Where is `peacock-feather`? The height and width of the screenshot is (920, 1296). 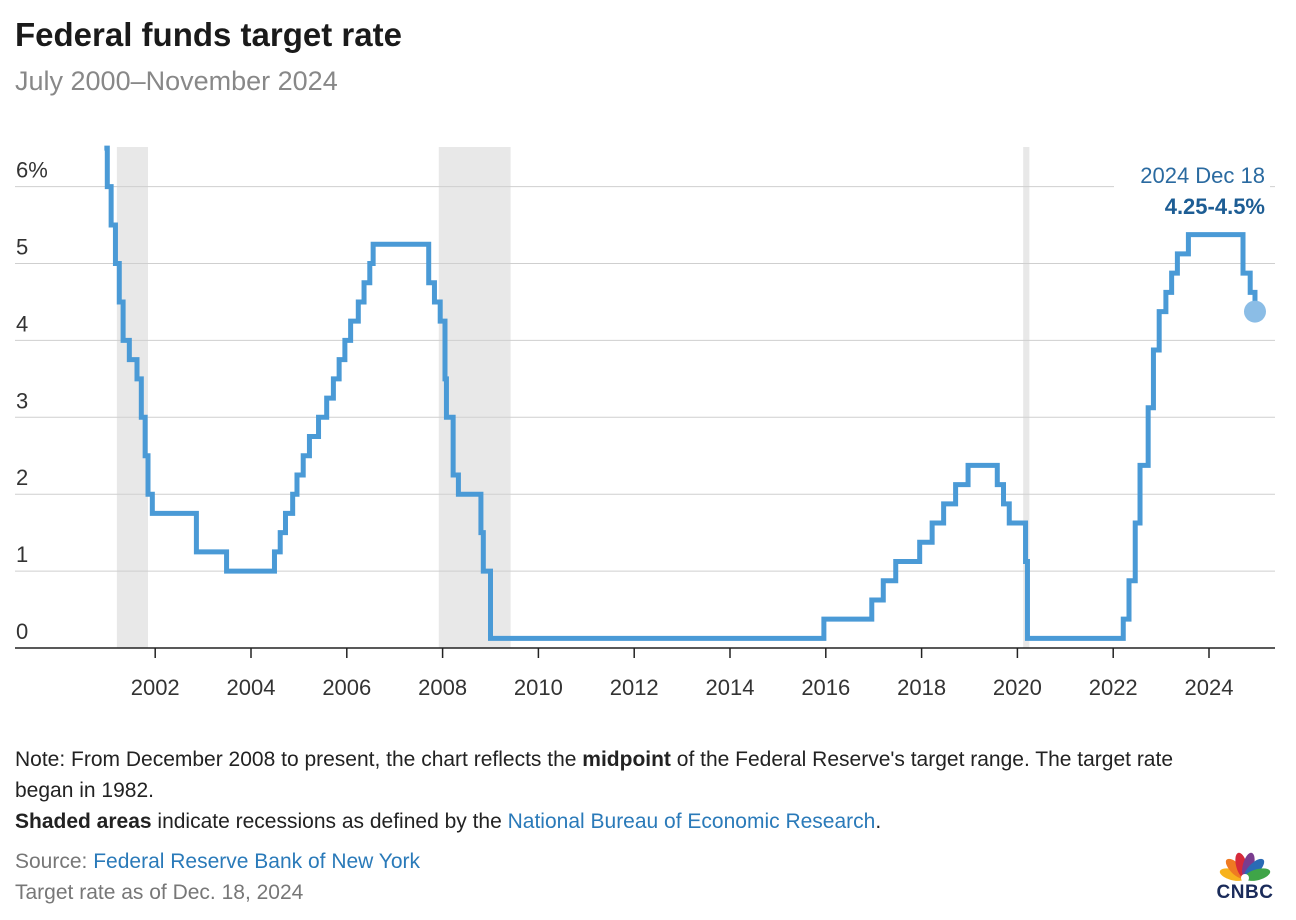
peacock-feather is located at coordinates (1257, 874).